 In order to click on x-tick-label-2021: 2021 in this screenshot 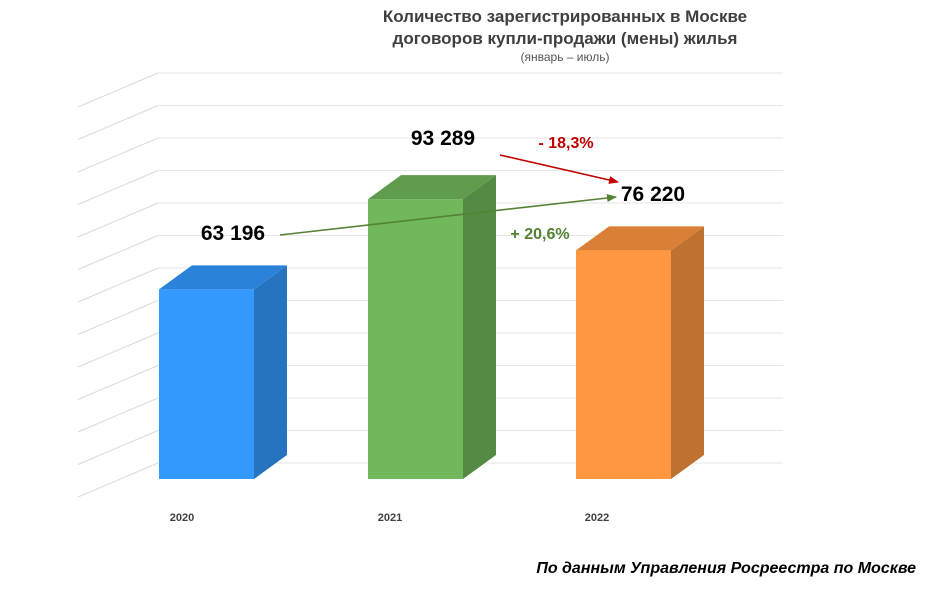, I will do `click(390, 518)`.